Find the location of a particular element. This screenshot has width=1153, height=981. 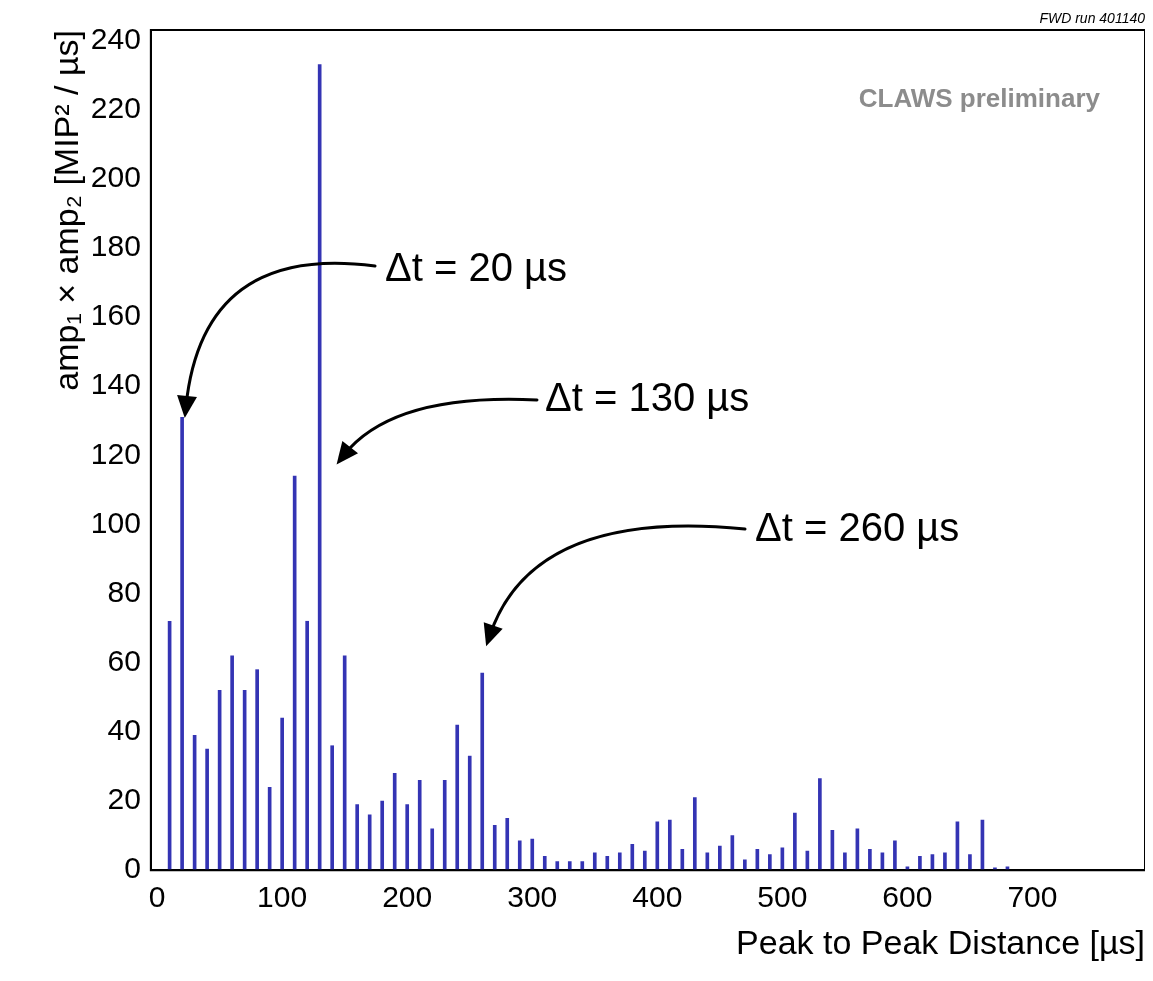

y-tick-label: 220 is located at coordinates (115, 107).